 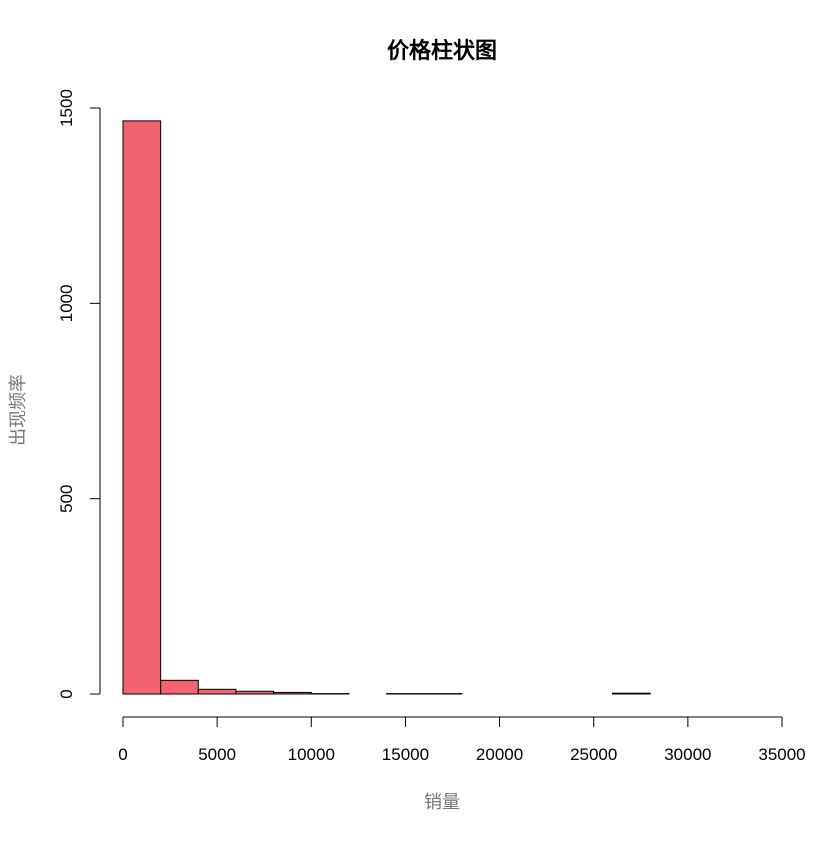 I want to click on x-tick-label: 0, so click(x=122, y=754).